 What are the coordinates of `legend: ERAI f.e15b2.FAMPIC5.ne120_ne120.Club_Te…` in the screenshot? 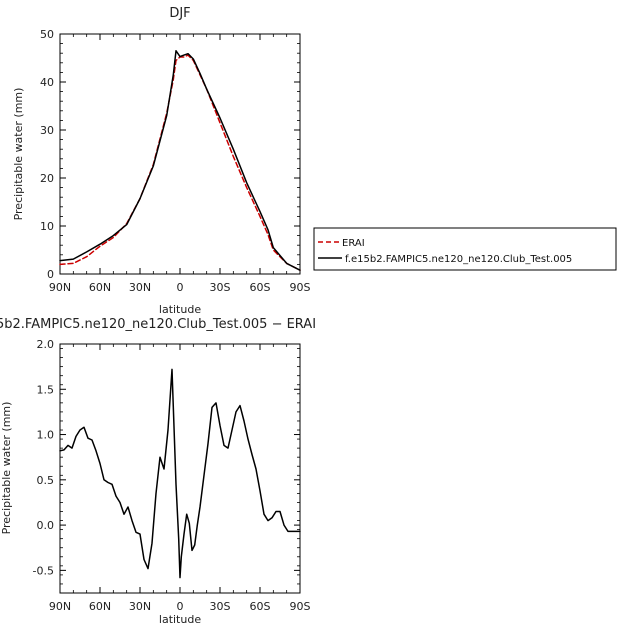 It's located at (465, 249).